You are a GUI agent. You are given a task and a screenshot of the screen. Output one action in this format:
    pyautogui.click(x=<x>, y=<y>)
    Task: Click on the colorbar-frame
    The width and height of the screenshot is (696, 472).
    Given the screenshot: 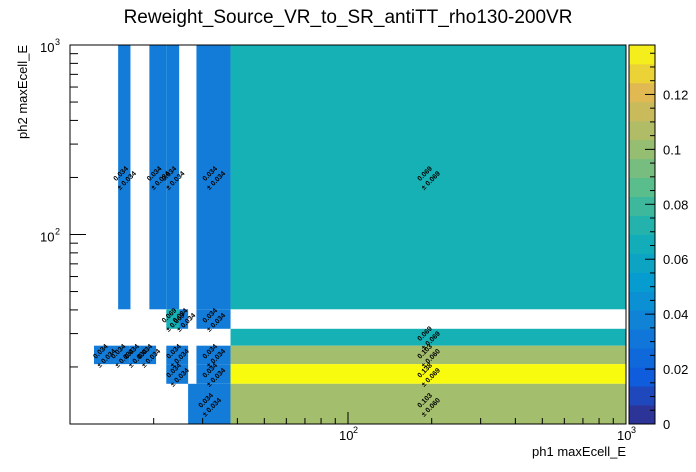 What is the action you would take?
    pyautogui.click(x=642, y=234)
    